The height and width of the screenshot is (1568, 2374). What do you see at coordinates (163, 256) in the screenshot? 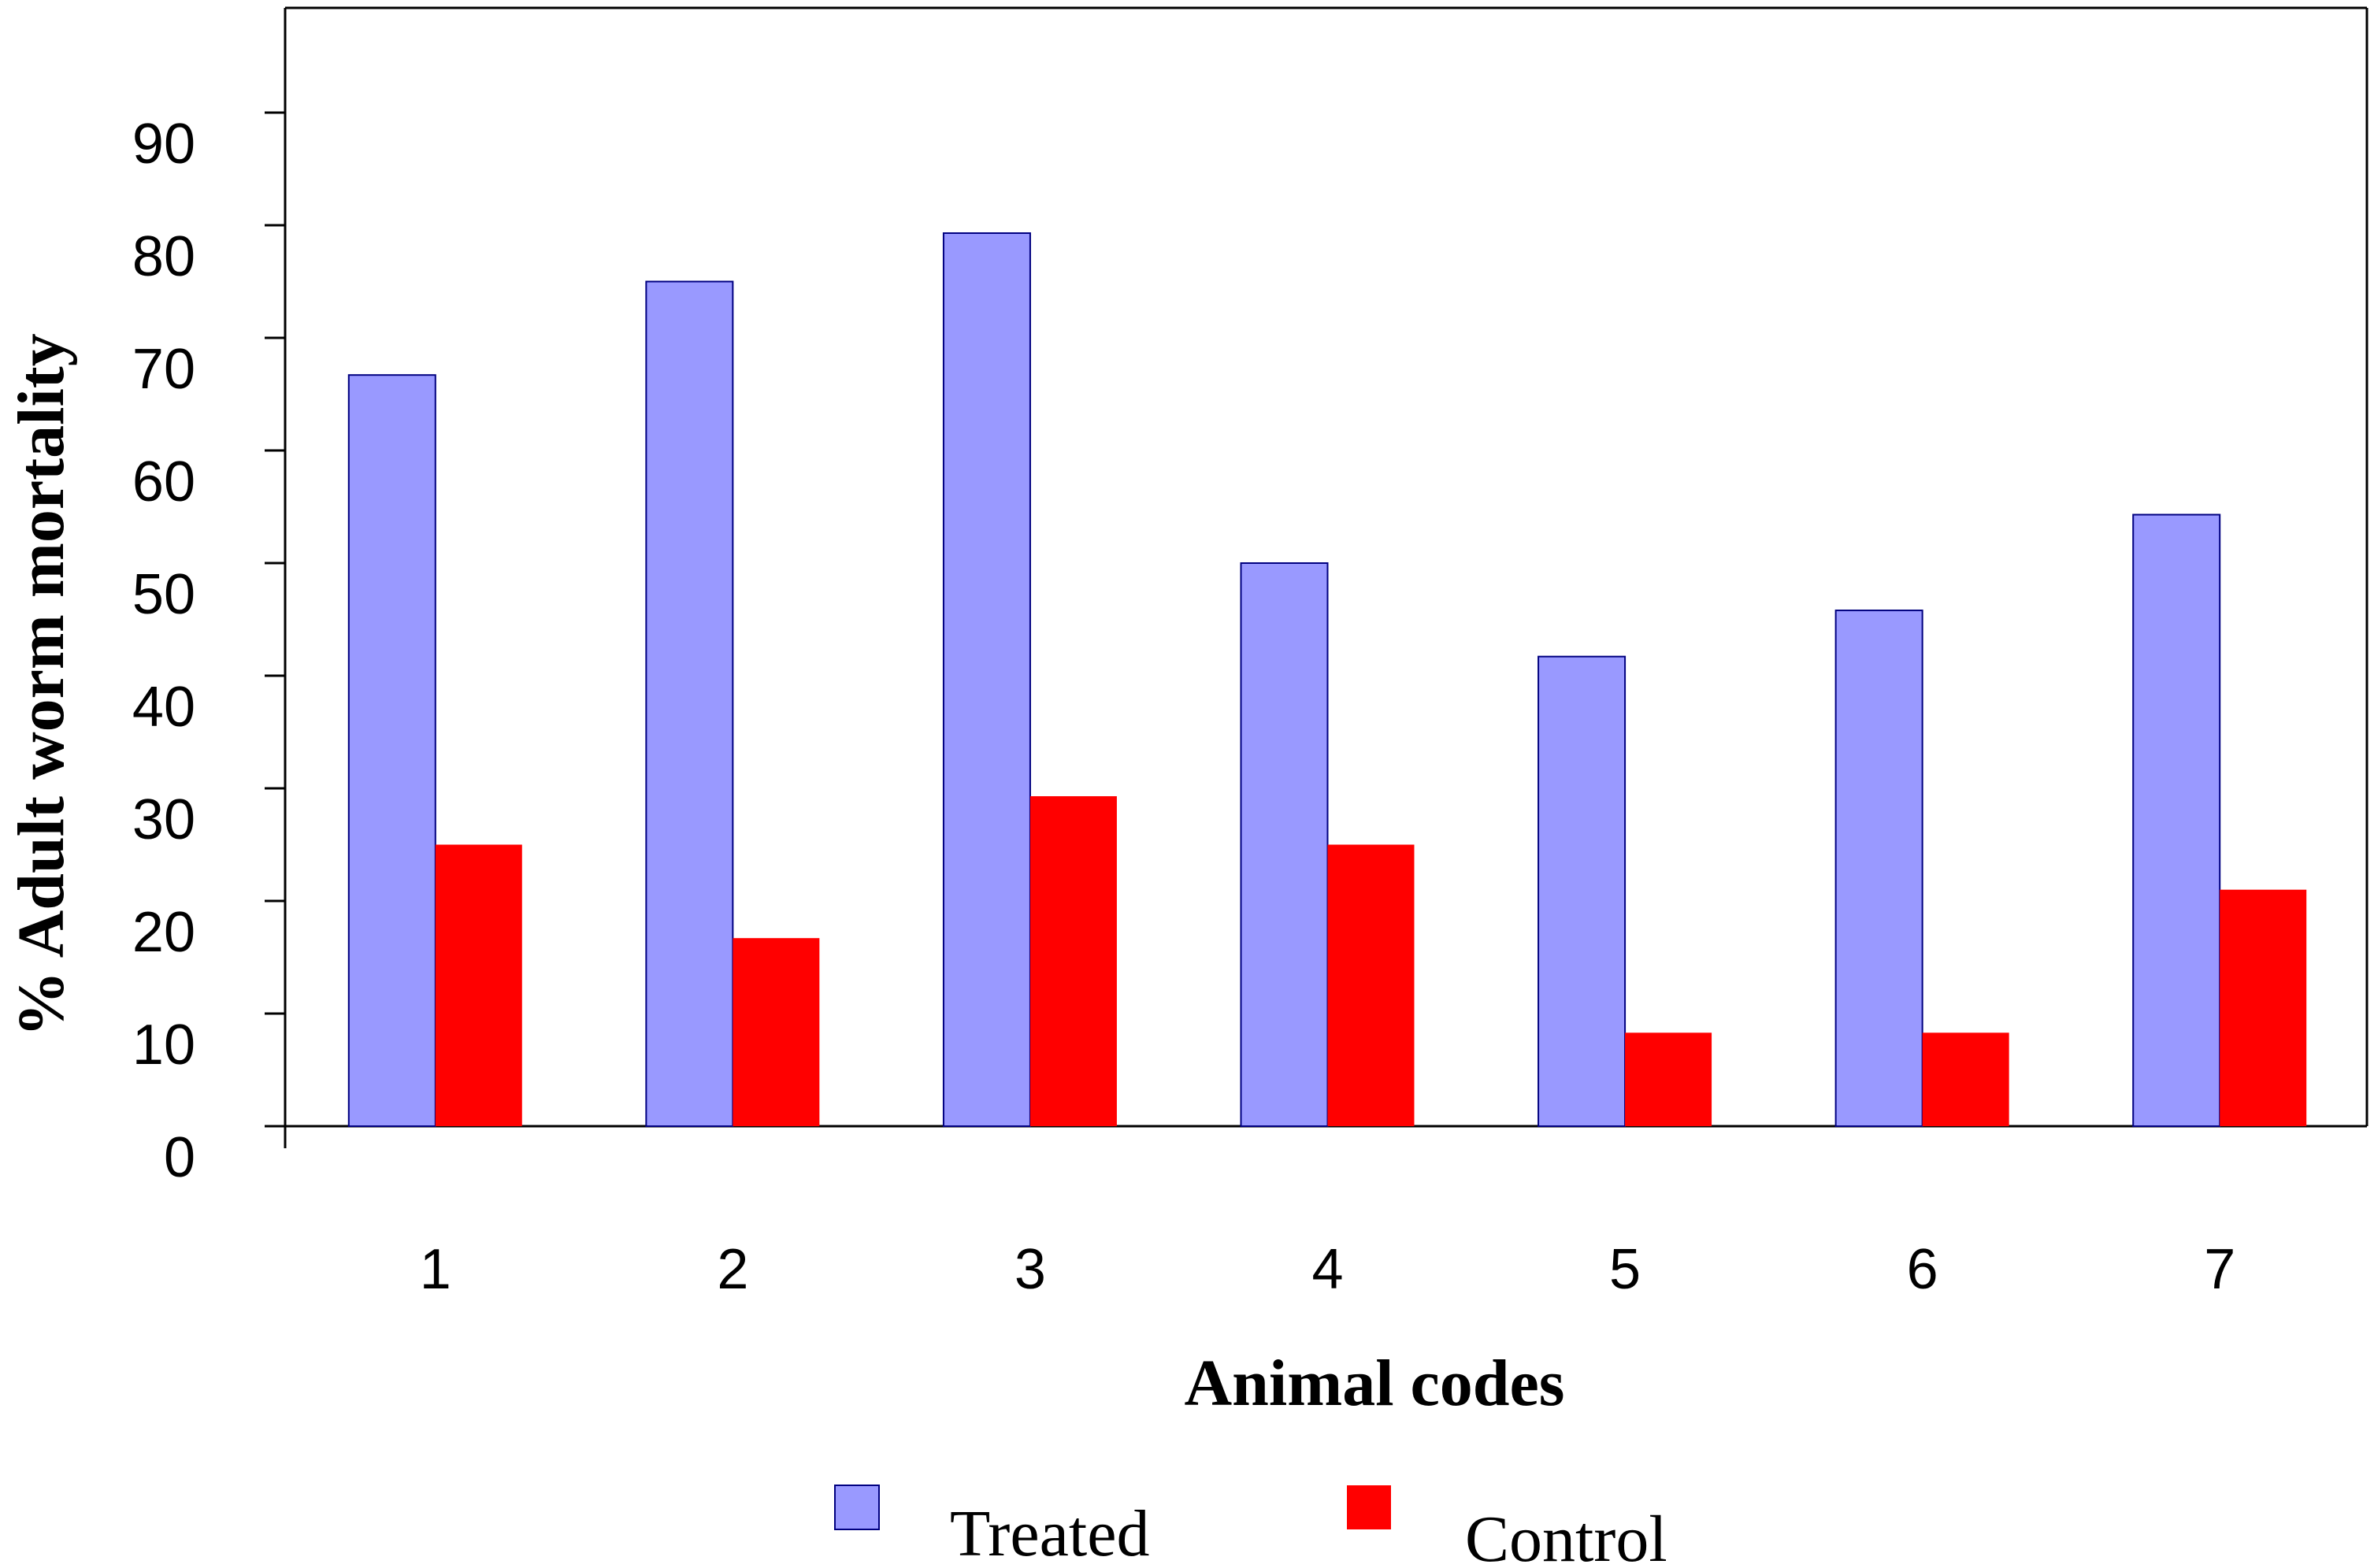
I see `y-tick-label: 80` at bounding box center [163, 256].